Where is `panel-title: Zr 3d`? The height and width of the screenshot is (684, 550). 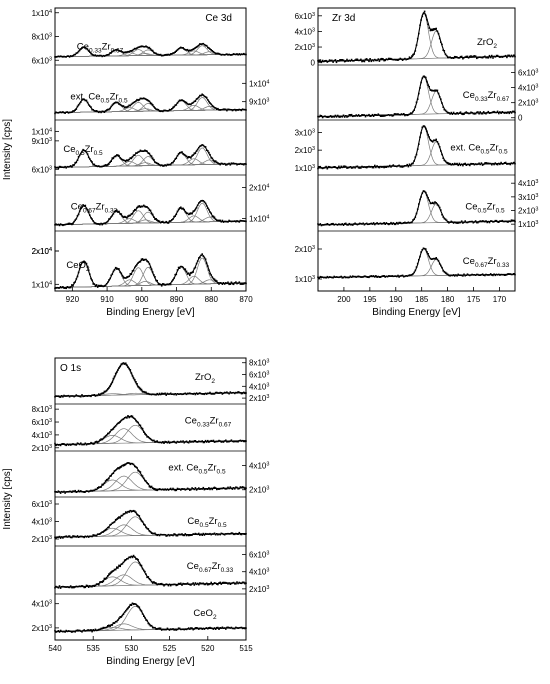
panel-title: Zr 3d is located at coordinates (343, 18).